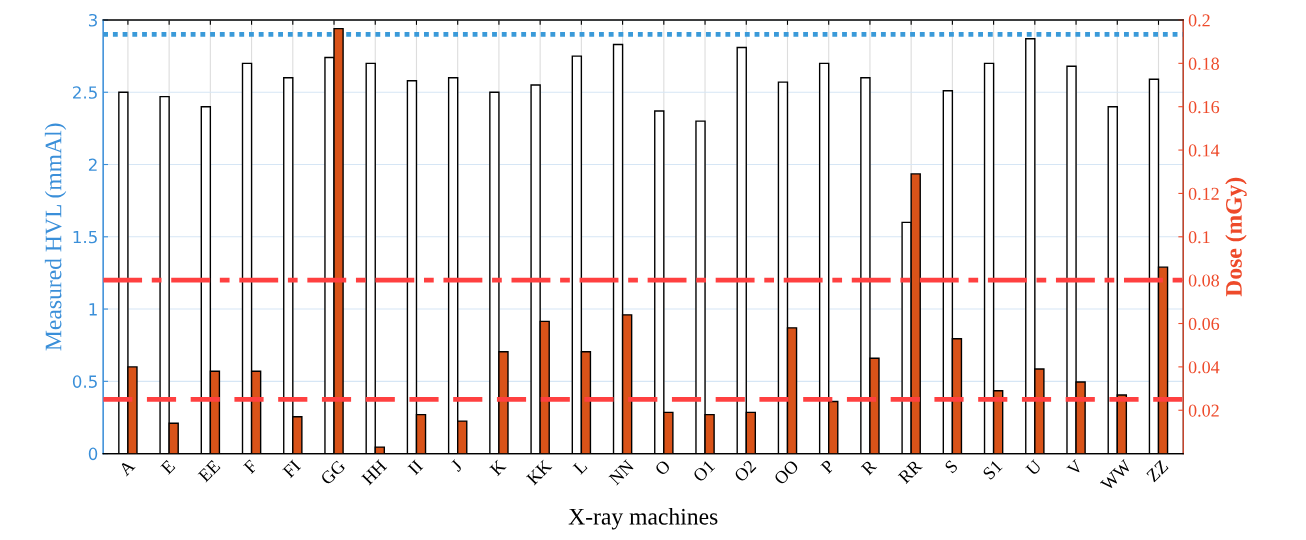 Image resolution: width=1306 pixels, height=540 pixels. What do you see at coordinates (292, 469) in the screenshot?
I see `x-tick-label: FI` at bounding box center [292, 469].